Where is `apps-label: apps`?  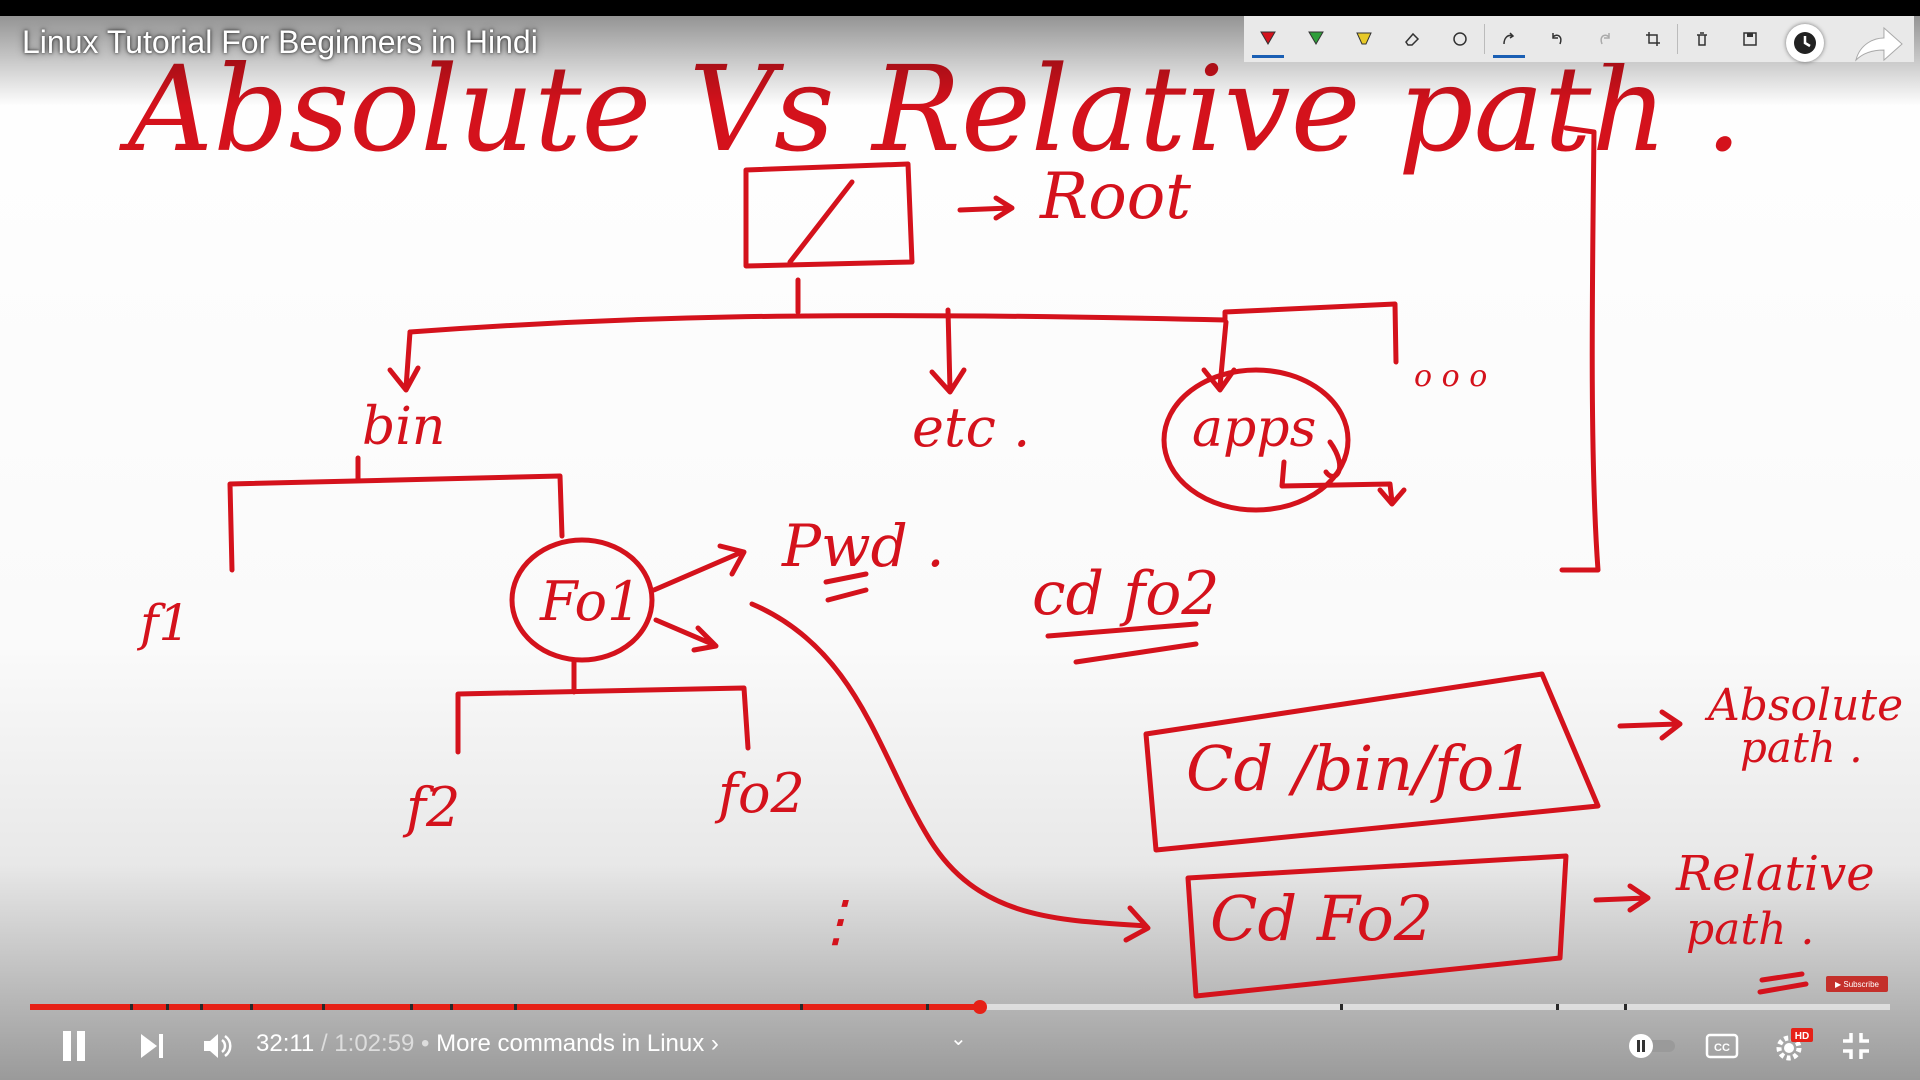 apps-label: apps is located at coordinates (1254, 429).